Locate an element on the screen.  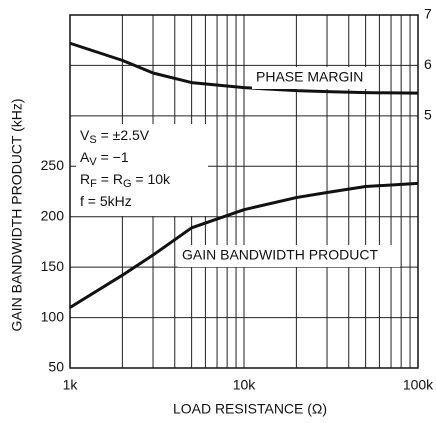
series-line is located at coordinates (244, 68).